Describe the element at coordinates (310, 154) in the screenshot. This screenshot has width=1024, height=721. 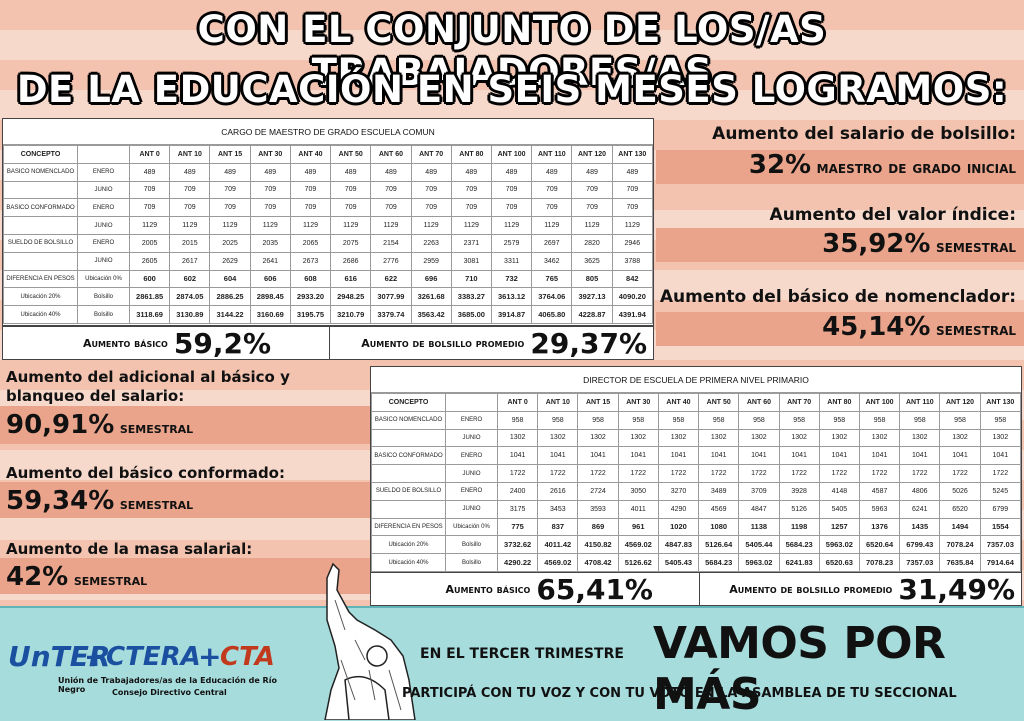
I see `column-header: ANT 40` at that location.